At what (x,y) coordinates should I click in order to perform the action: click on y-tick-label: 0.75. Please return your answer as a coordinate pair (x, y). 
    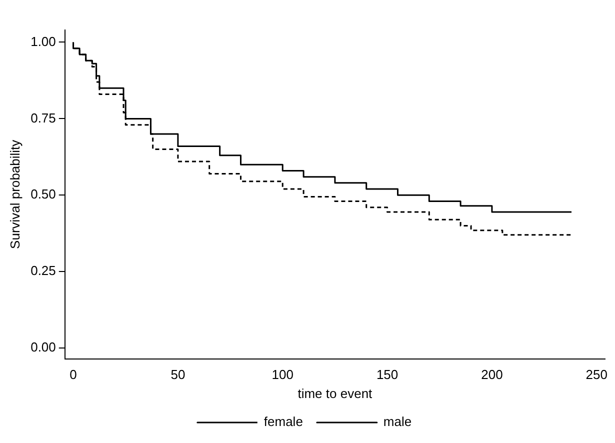
    Looking at the image, I should click on (43, 118).